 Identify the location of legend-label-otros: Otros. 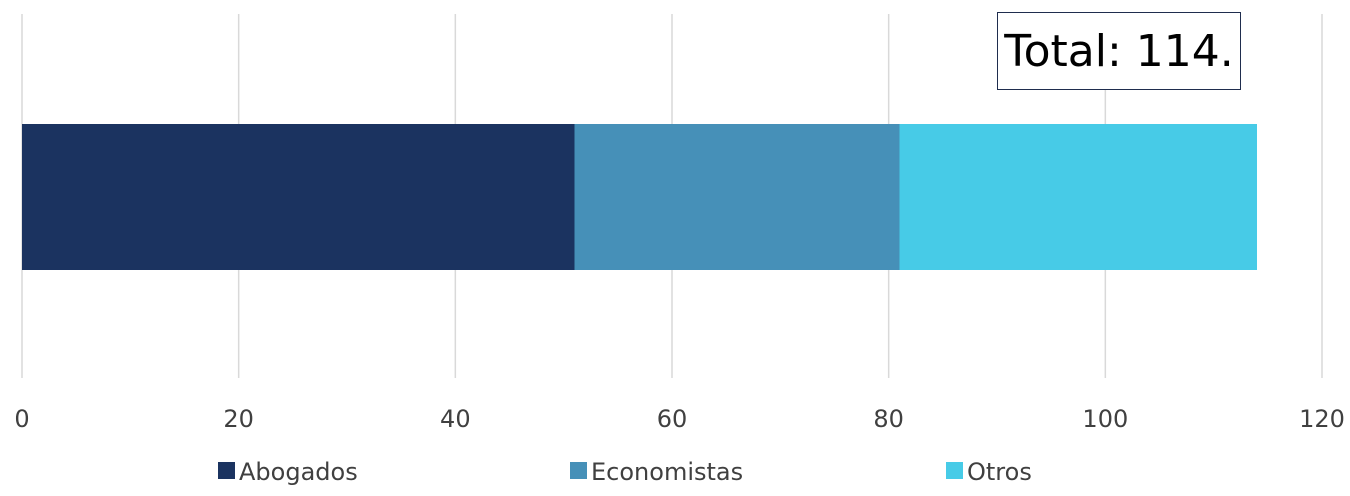
(999, 472).